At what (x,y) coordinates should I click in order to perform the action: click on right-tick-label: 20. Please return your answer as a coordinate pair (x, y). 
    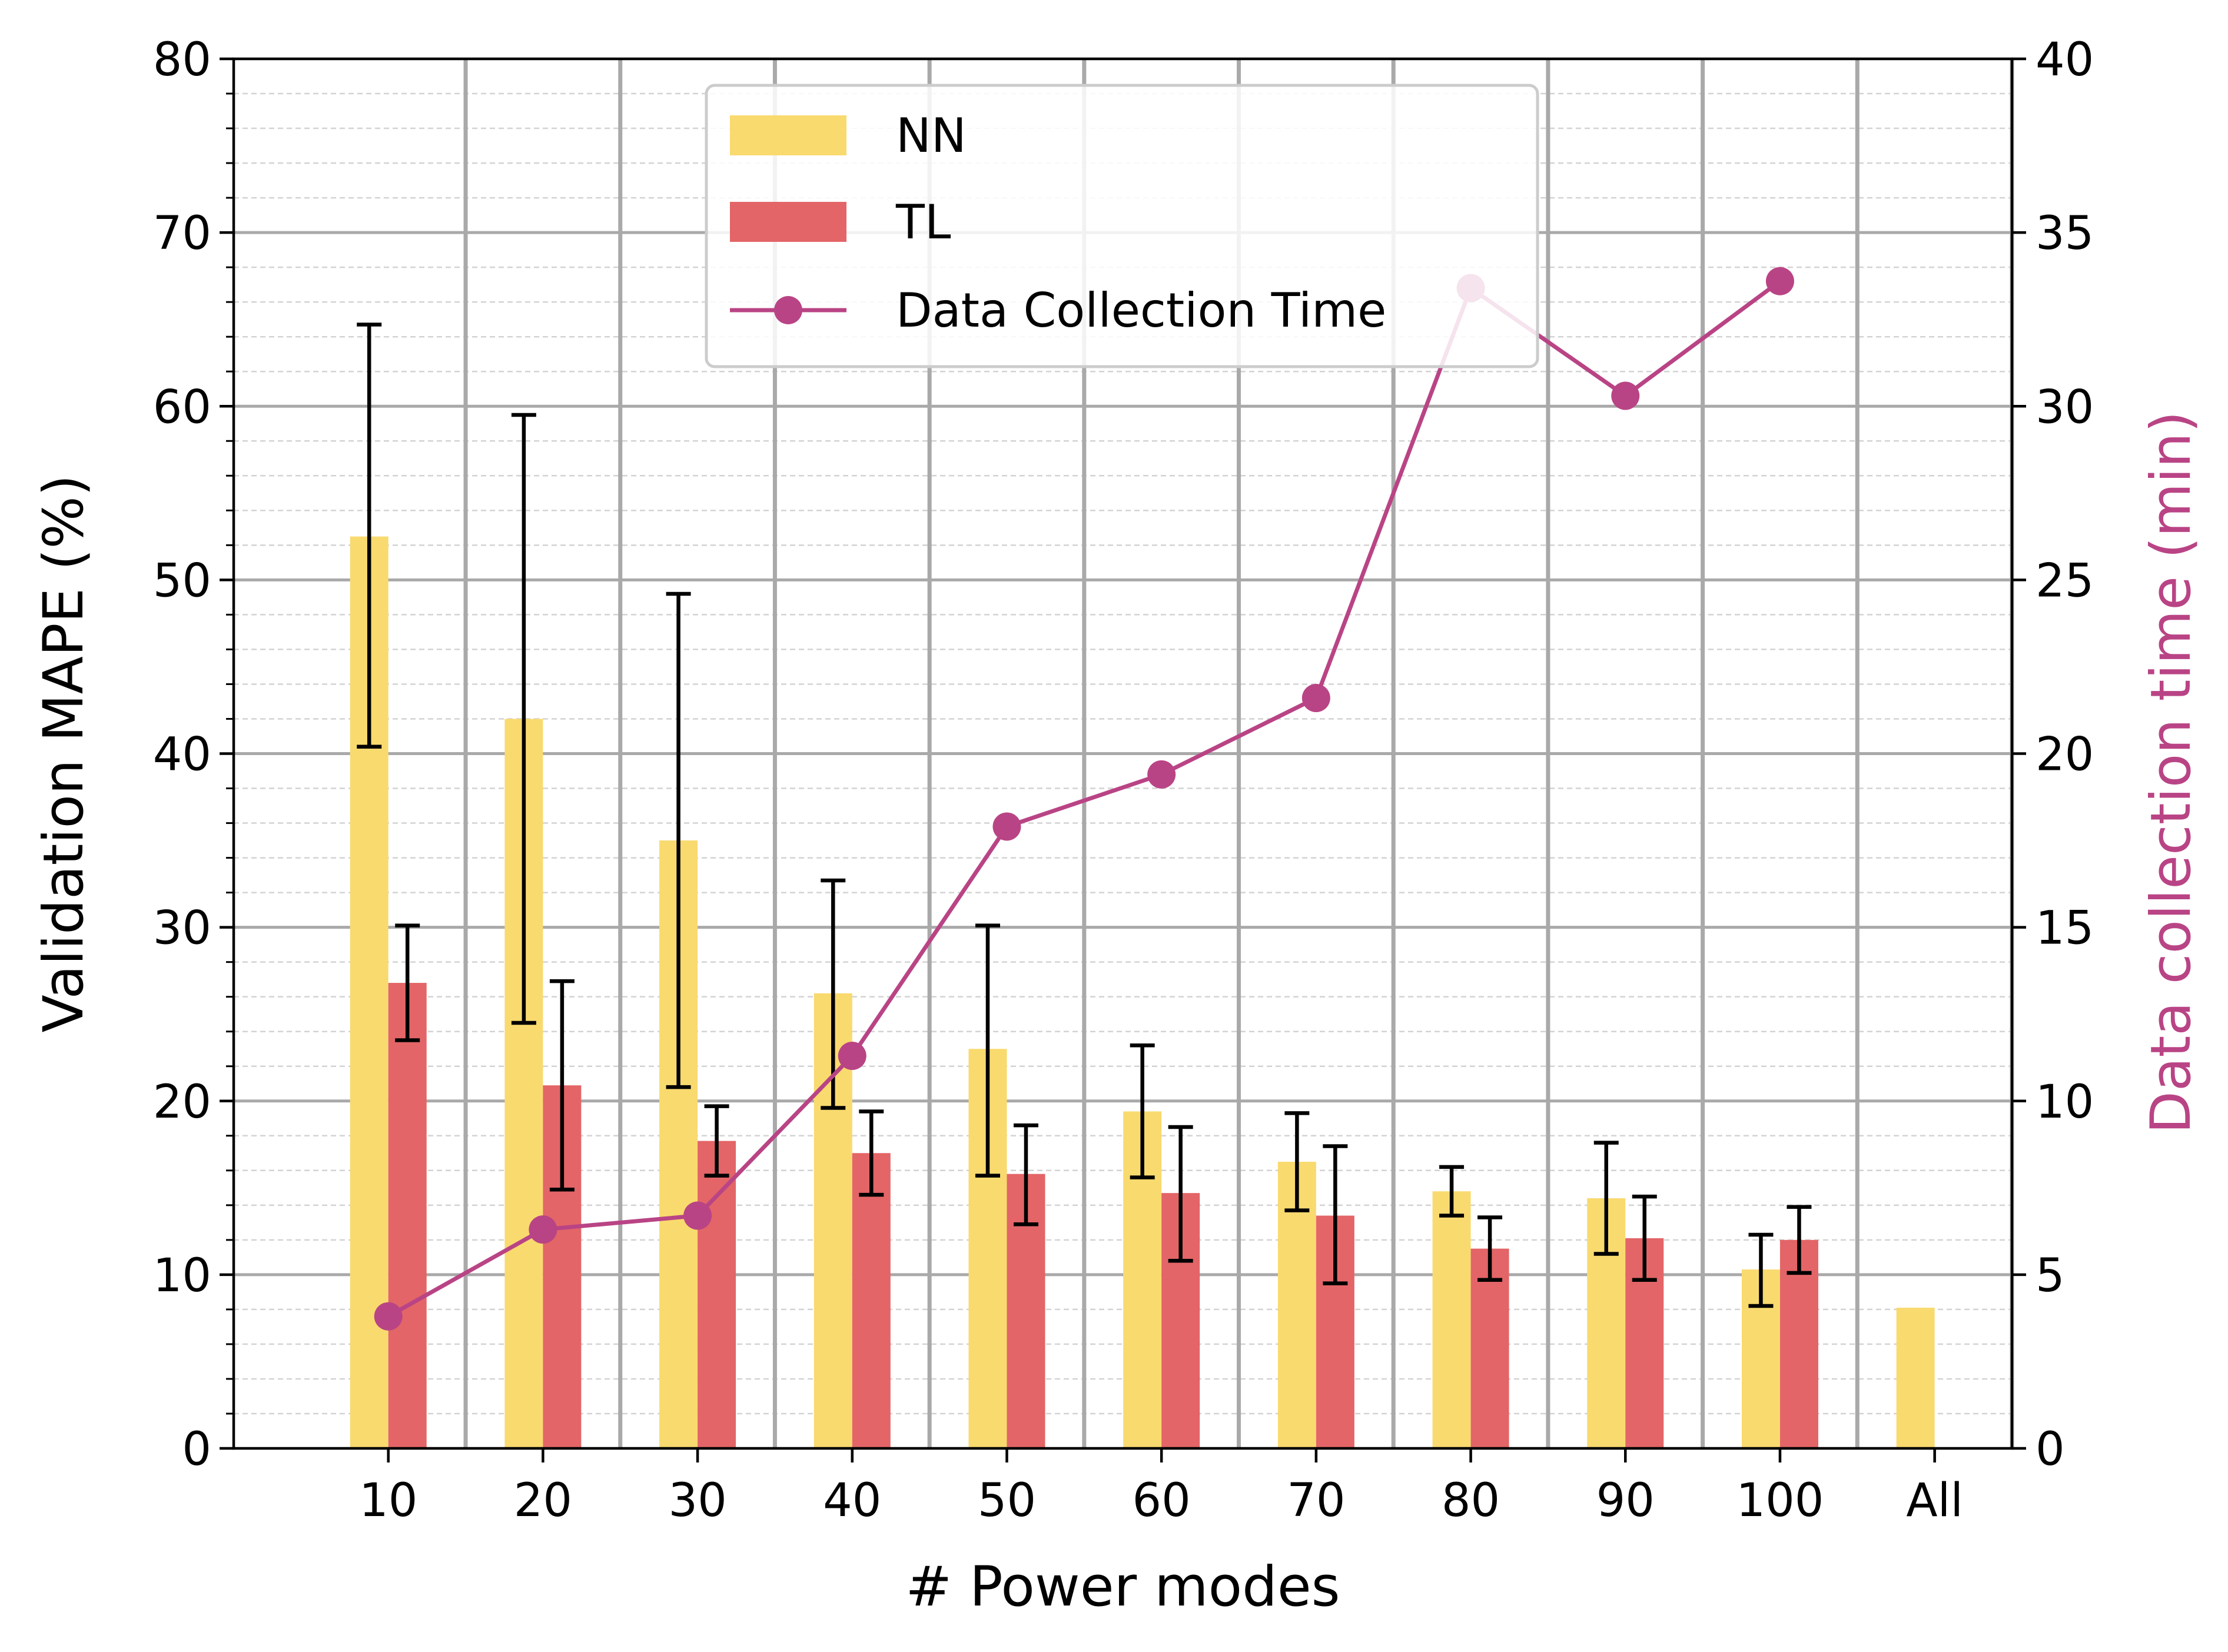
    Looking at the image, I should click on (2065, 755).